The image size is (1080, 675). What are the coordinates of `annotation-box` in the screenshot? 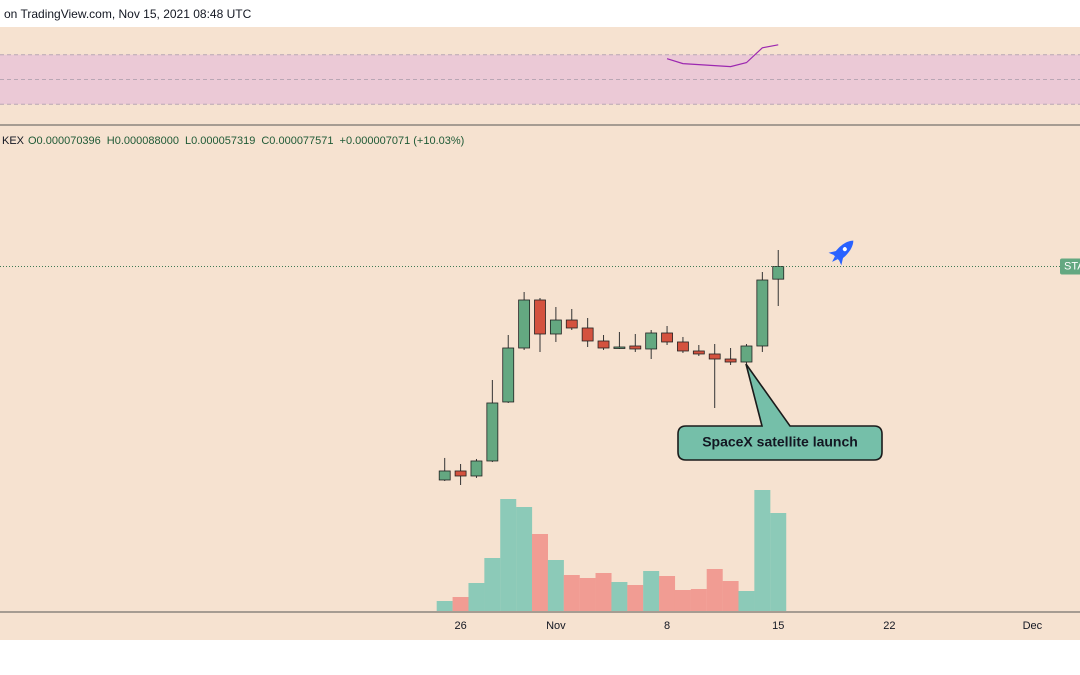 It's located at (780, 412).